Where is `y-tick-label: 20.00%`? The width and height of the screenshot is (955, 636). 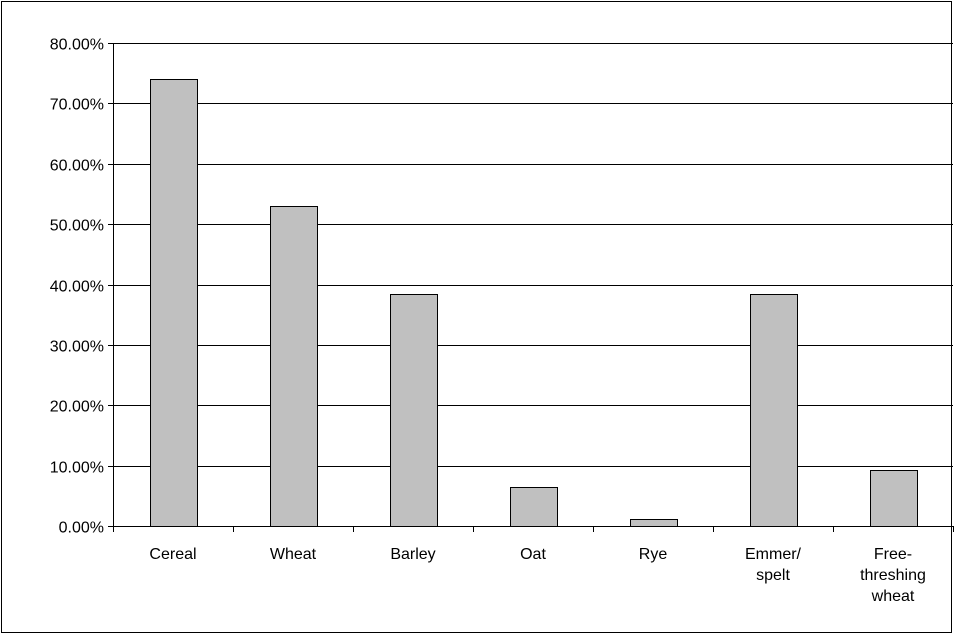 y-tick-label: 20.00% is located at coordinates (77, 407).